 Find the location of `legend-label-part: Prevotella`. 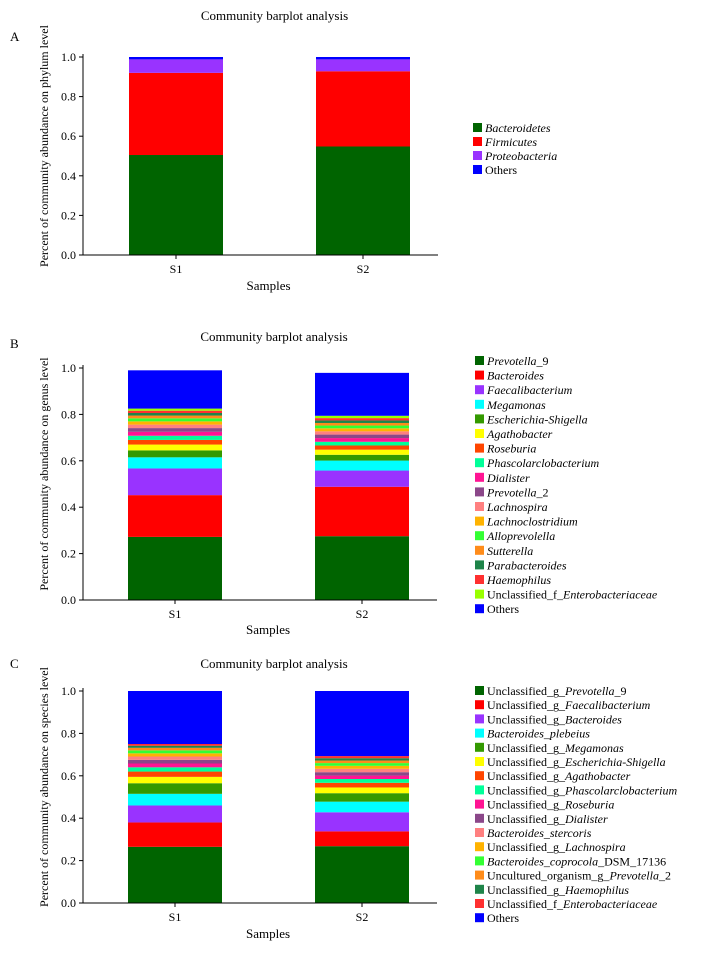

legend-label-part: Prevotella is located at coordinates (511, 492).